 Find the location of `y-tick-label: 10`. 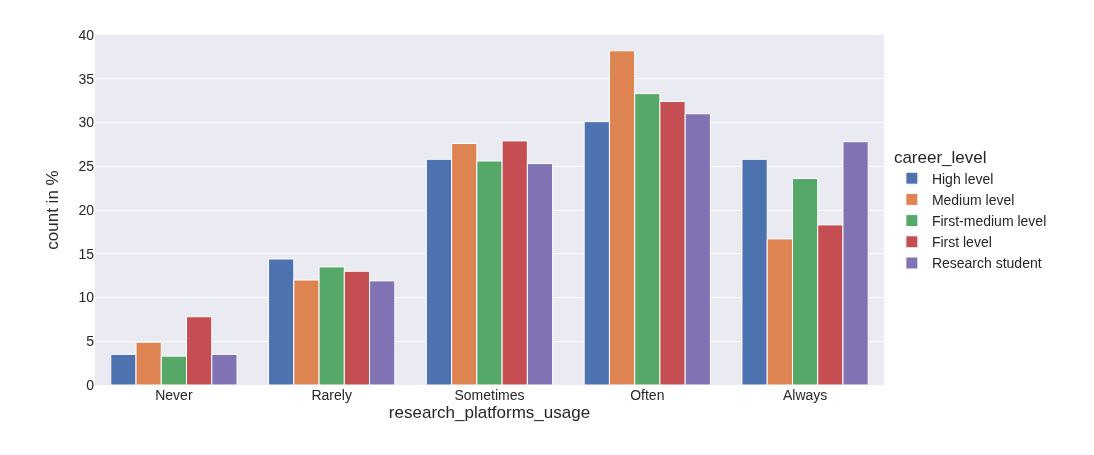

y-tick-label: 10 is located at coordinates (86, 297).